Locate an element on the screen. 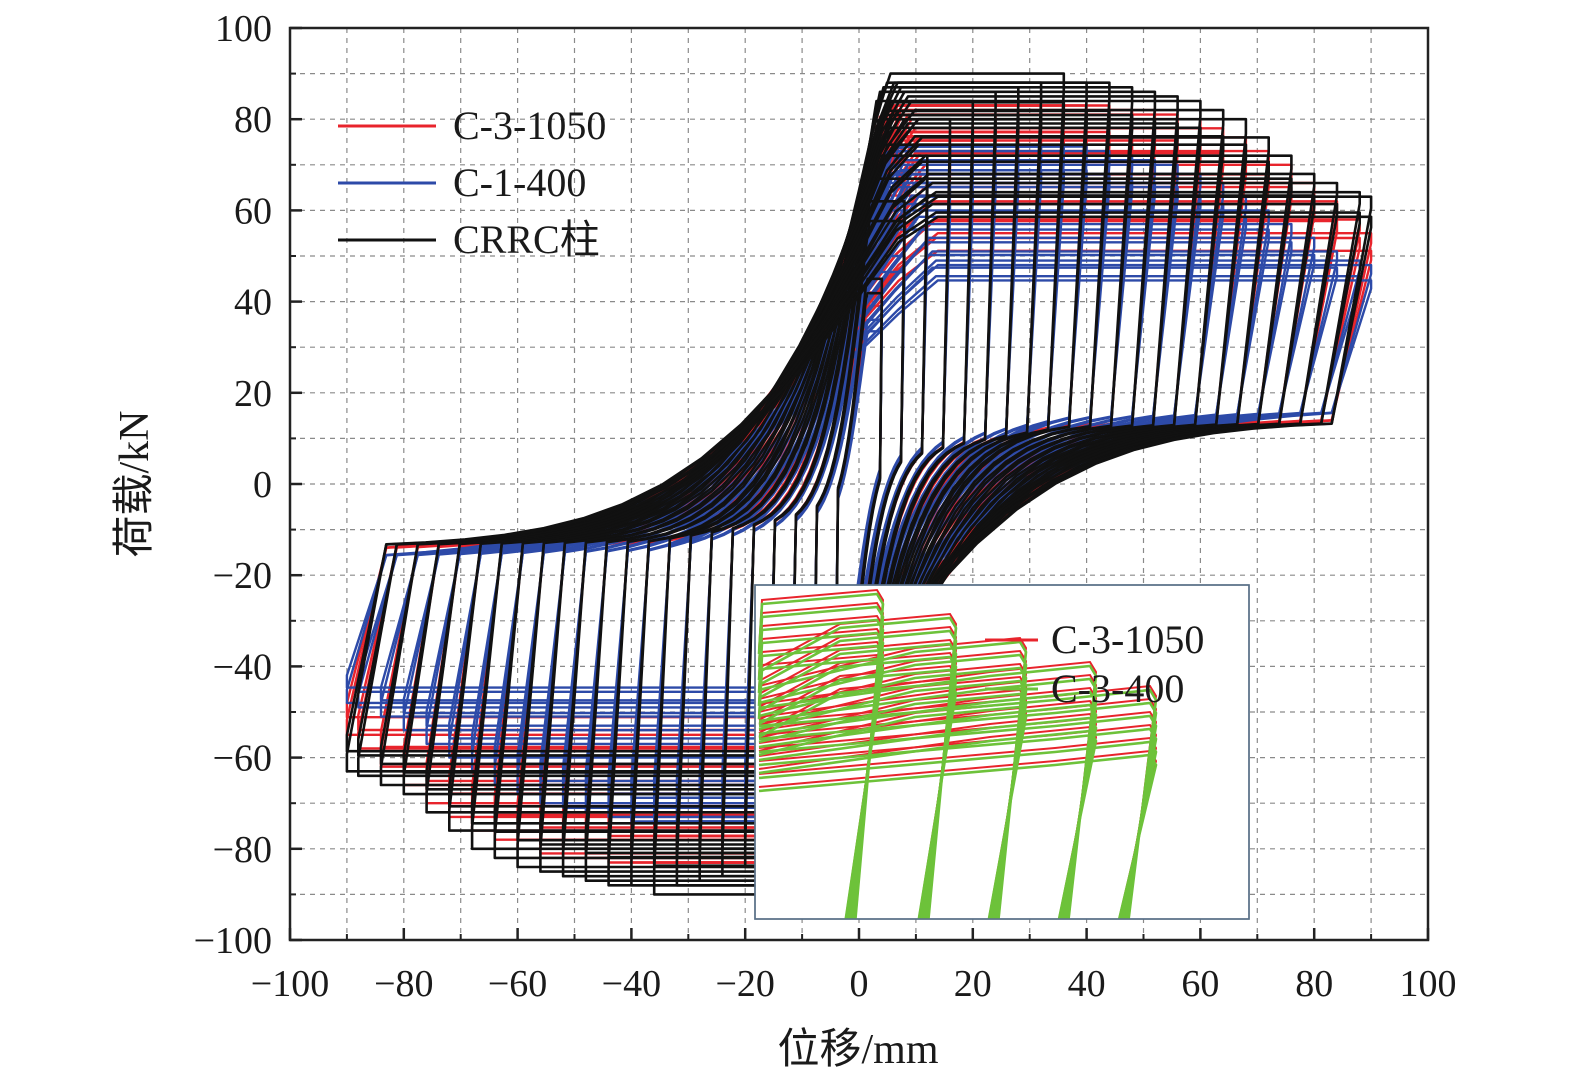 The image size is (1575, 1085). inset-curves is located at coordinates (957, 753).